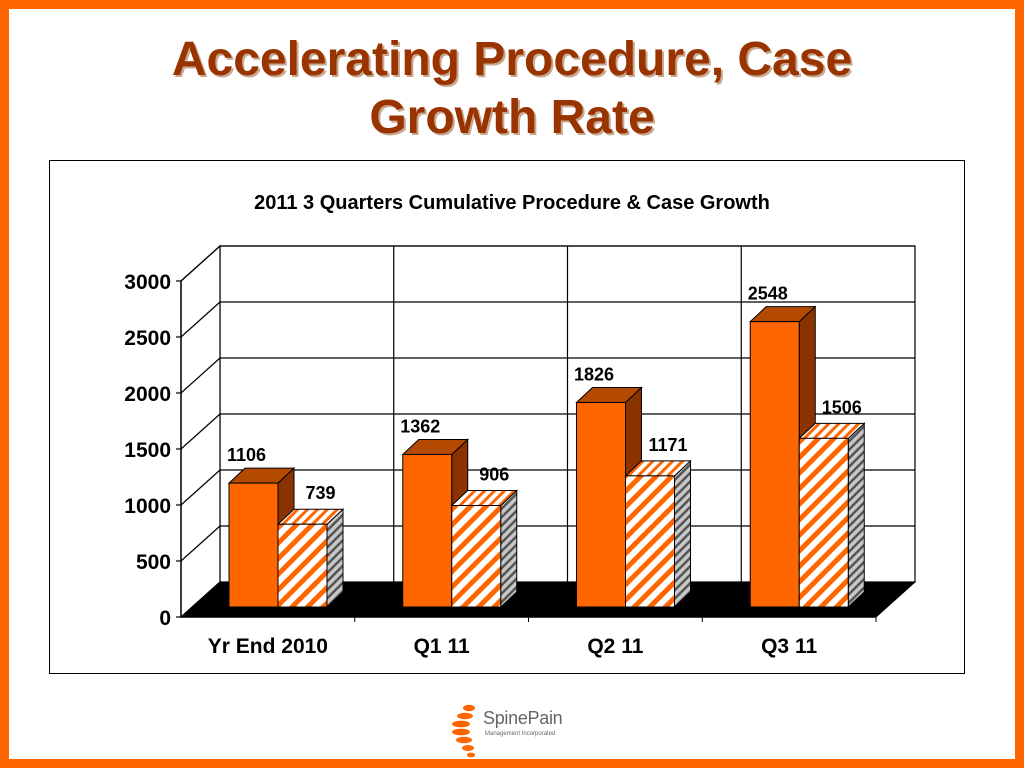 The width and height of the screenshot is (1024, 768). I want to click on logo-name: SpinePain, so click(523, 718).